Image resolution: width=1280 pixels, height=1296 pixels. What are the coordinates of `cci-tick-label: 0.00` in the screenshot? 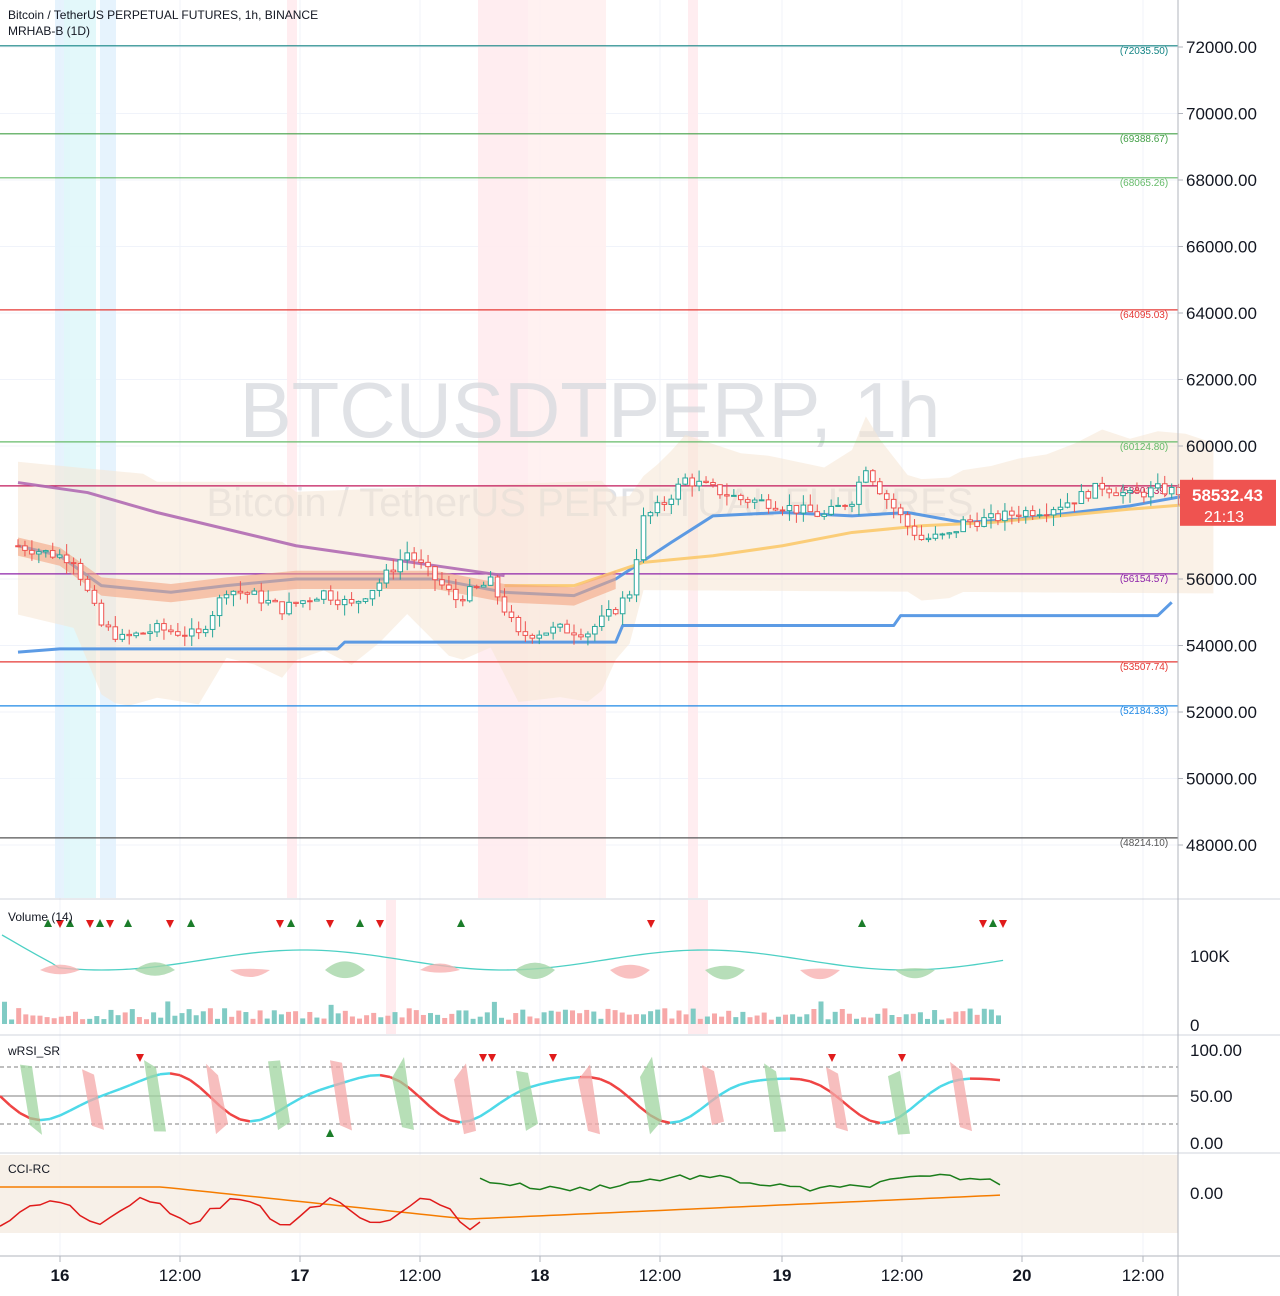 It's located at (1206, 1193).